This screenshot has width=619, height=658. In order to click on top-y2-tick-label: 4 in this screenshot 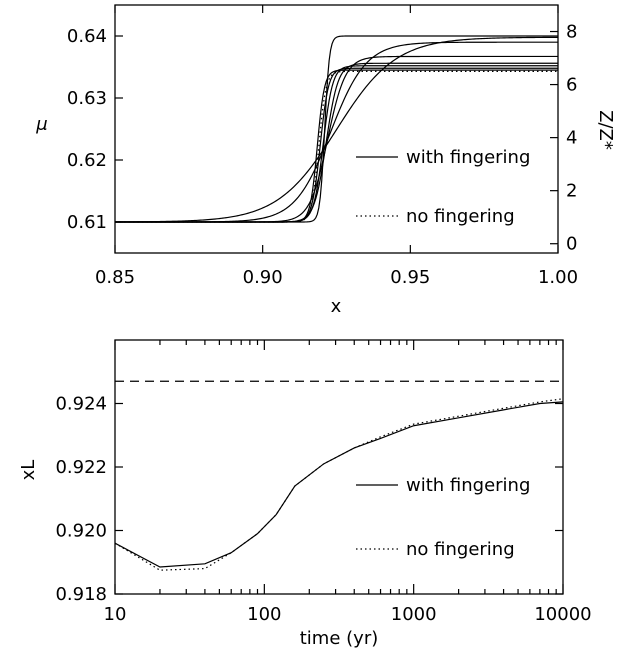, I will do `click(571, 138)`.